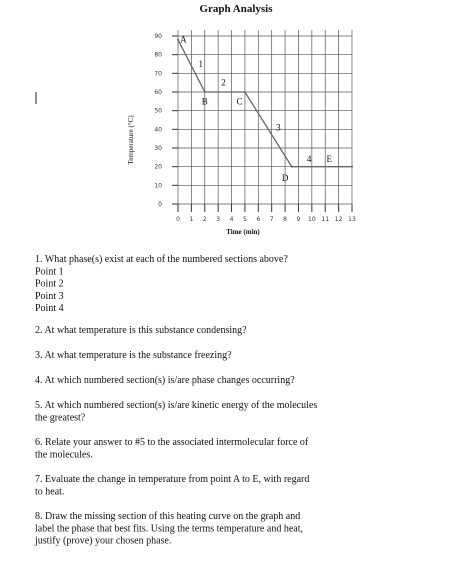 The width and height of the screenshot is (473, 566). I want to click on x-tick-label: 4, so click(232, 219).